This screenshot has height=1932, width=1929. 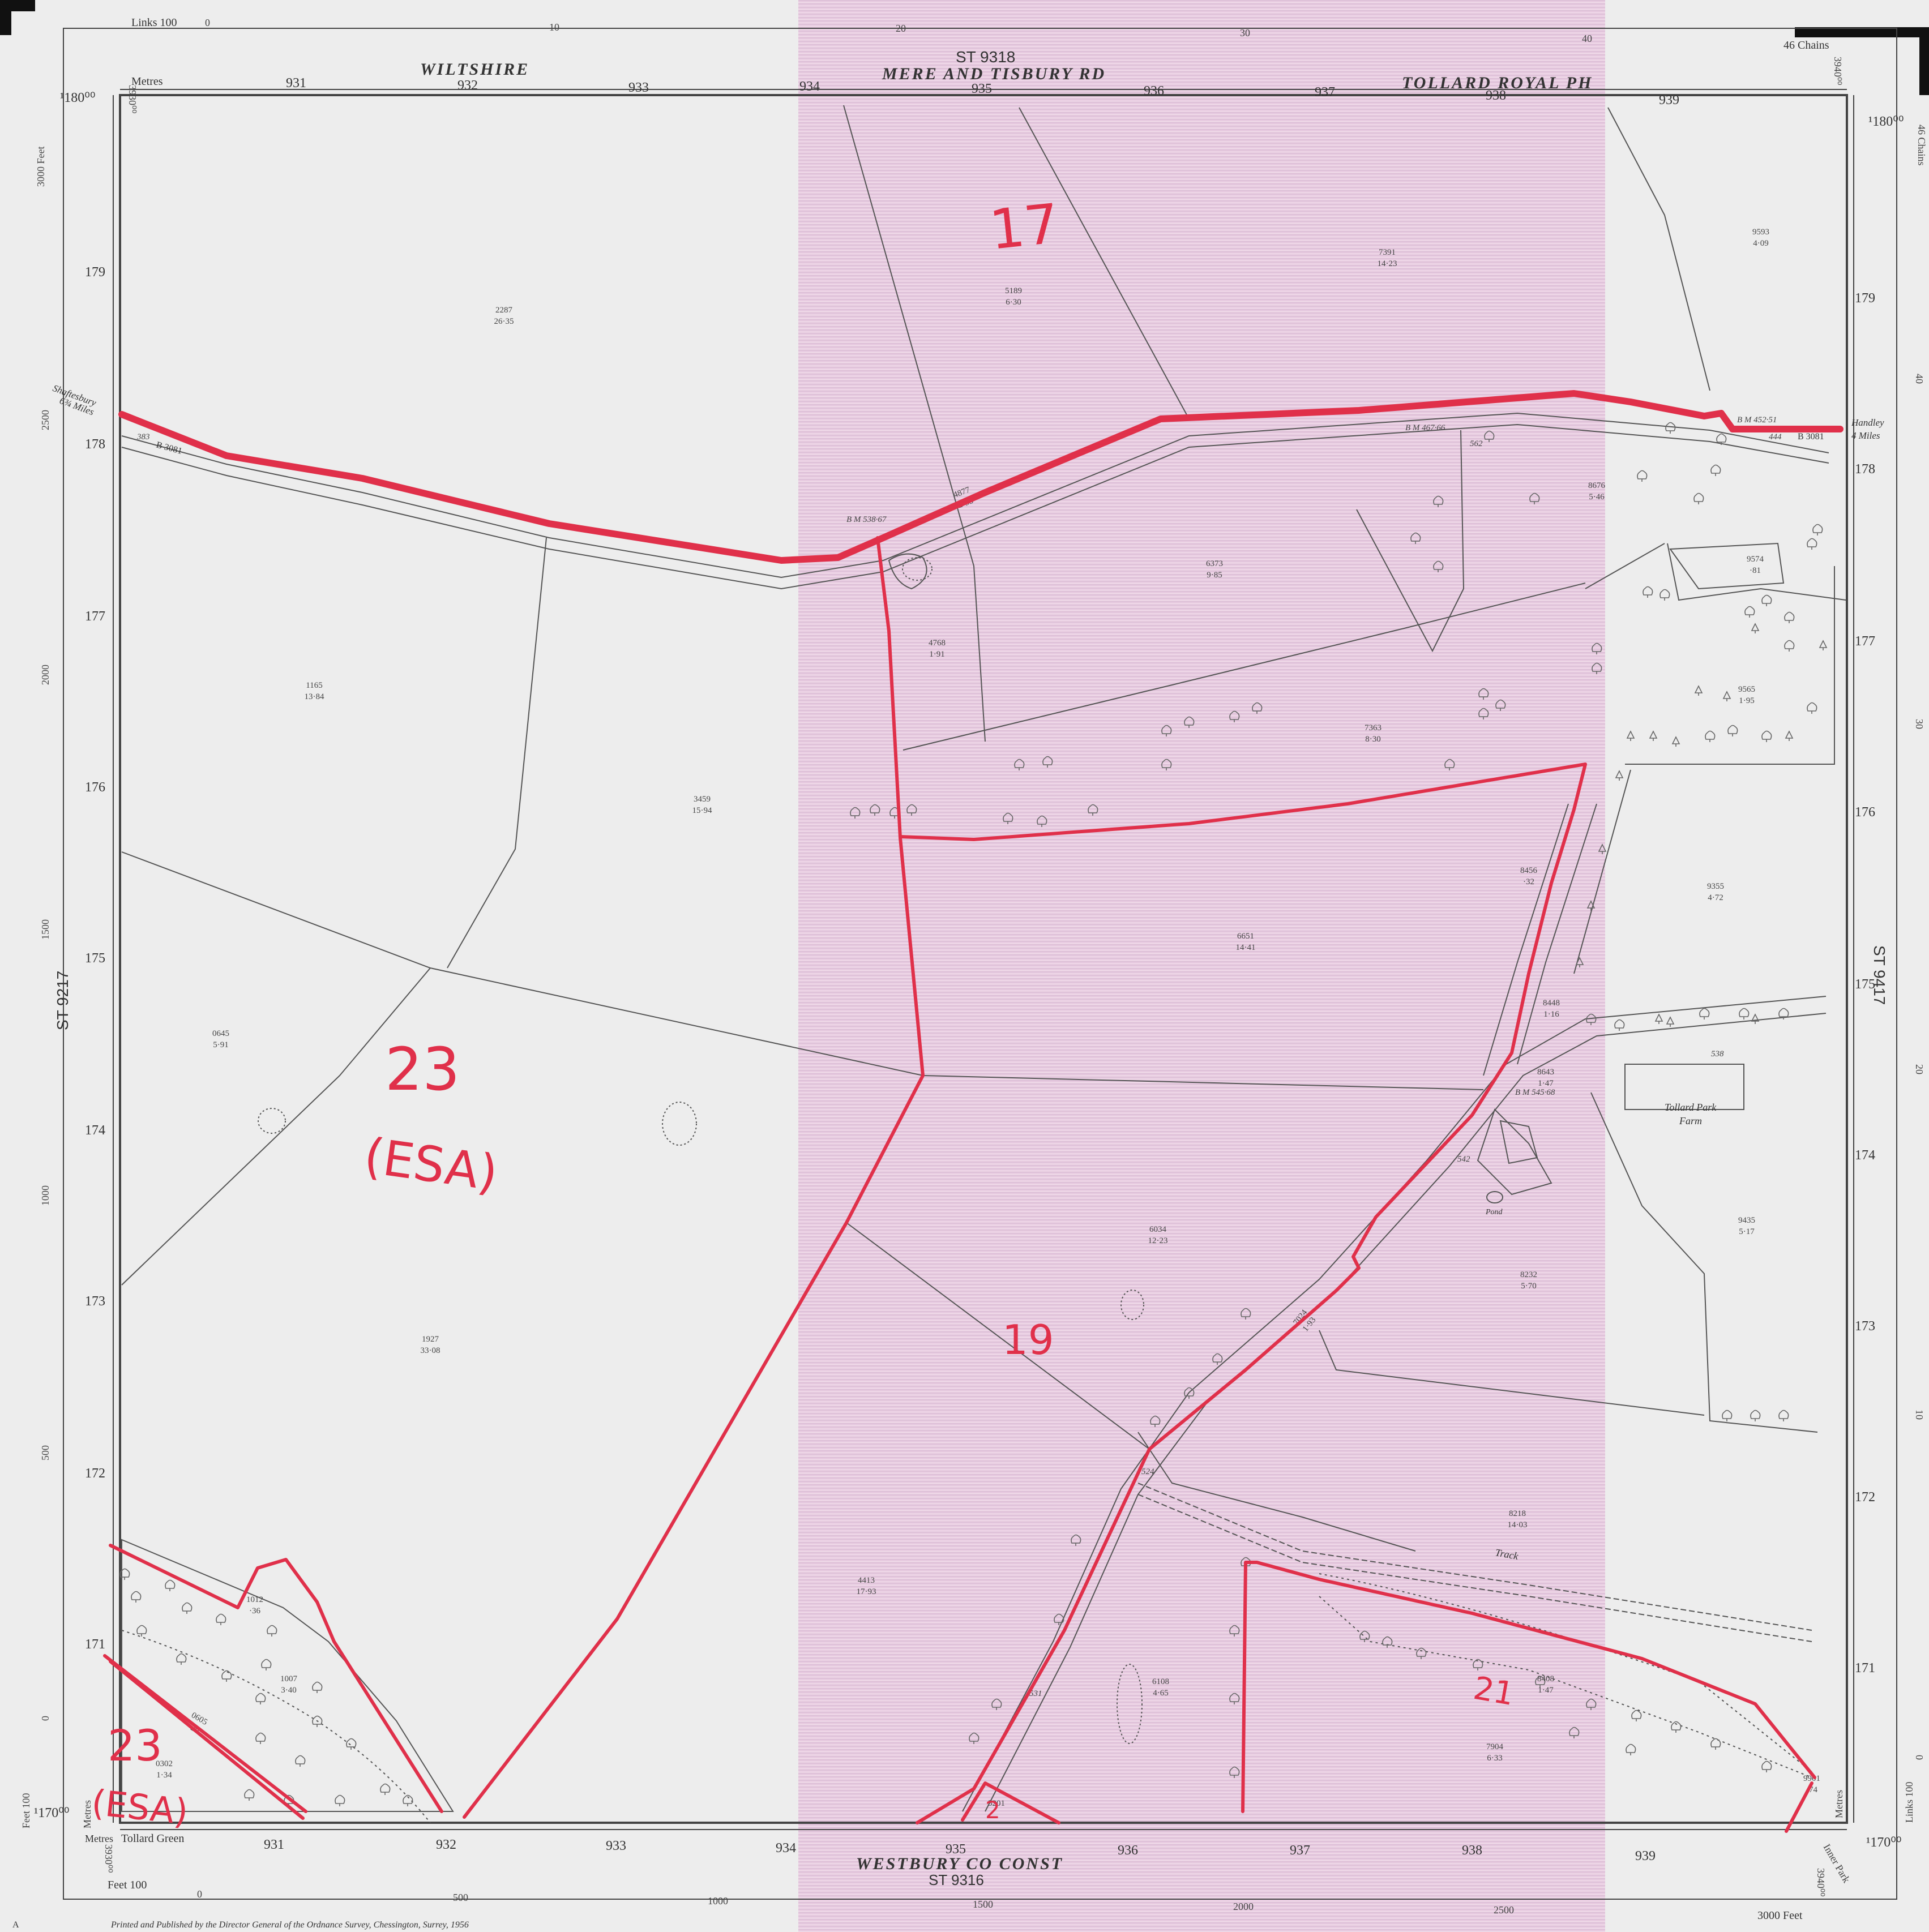 What do you see at coordinates (1552, 1009) in the screenshot?
I see `parcel-8448: 8448 1·16` at bounding box center [1552, 1009].